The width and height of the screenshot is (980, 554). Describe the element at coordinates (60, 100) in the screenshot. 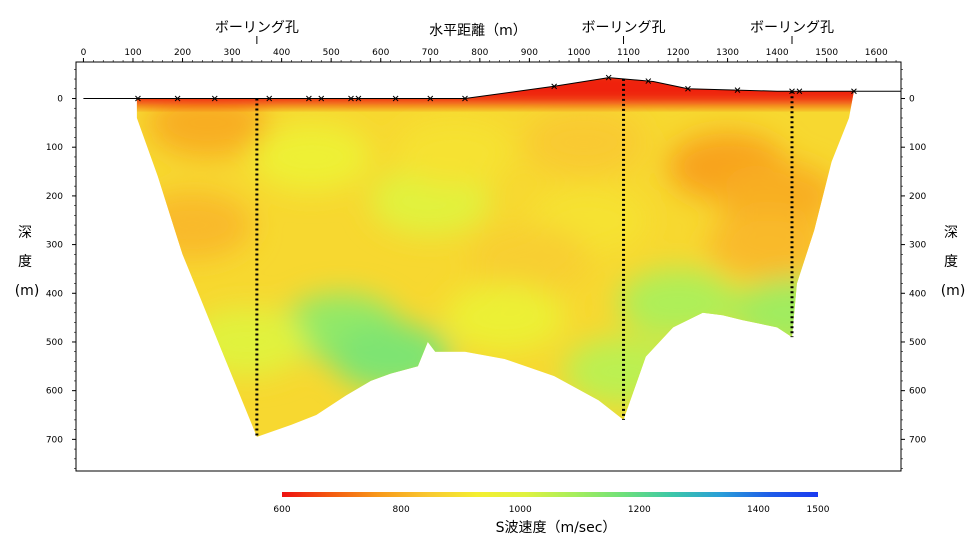

I see `y-tick-label-left: 0` at that location.